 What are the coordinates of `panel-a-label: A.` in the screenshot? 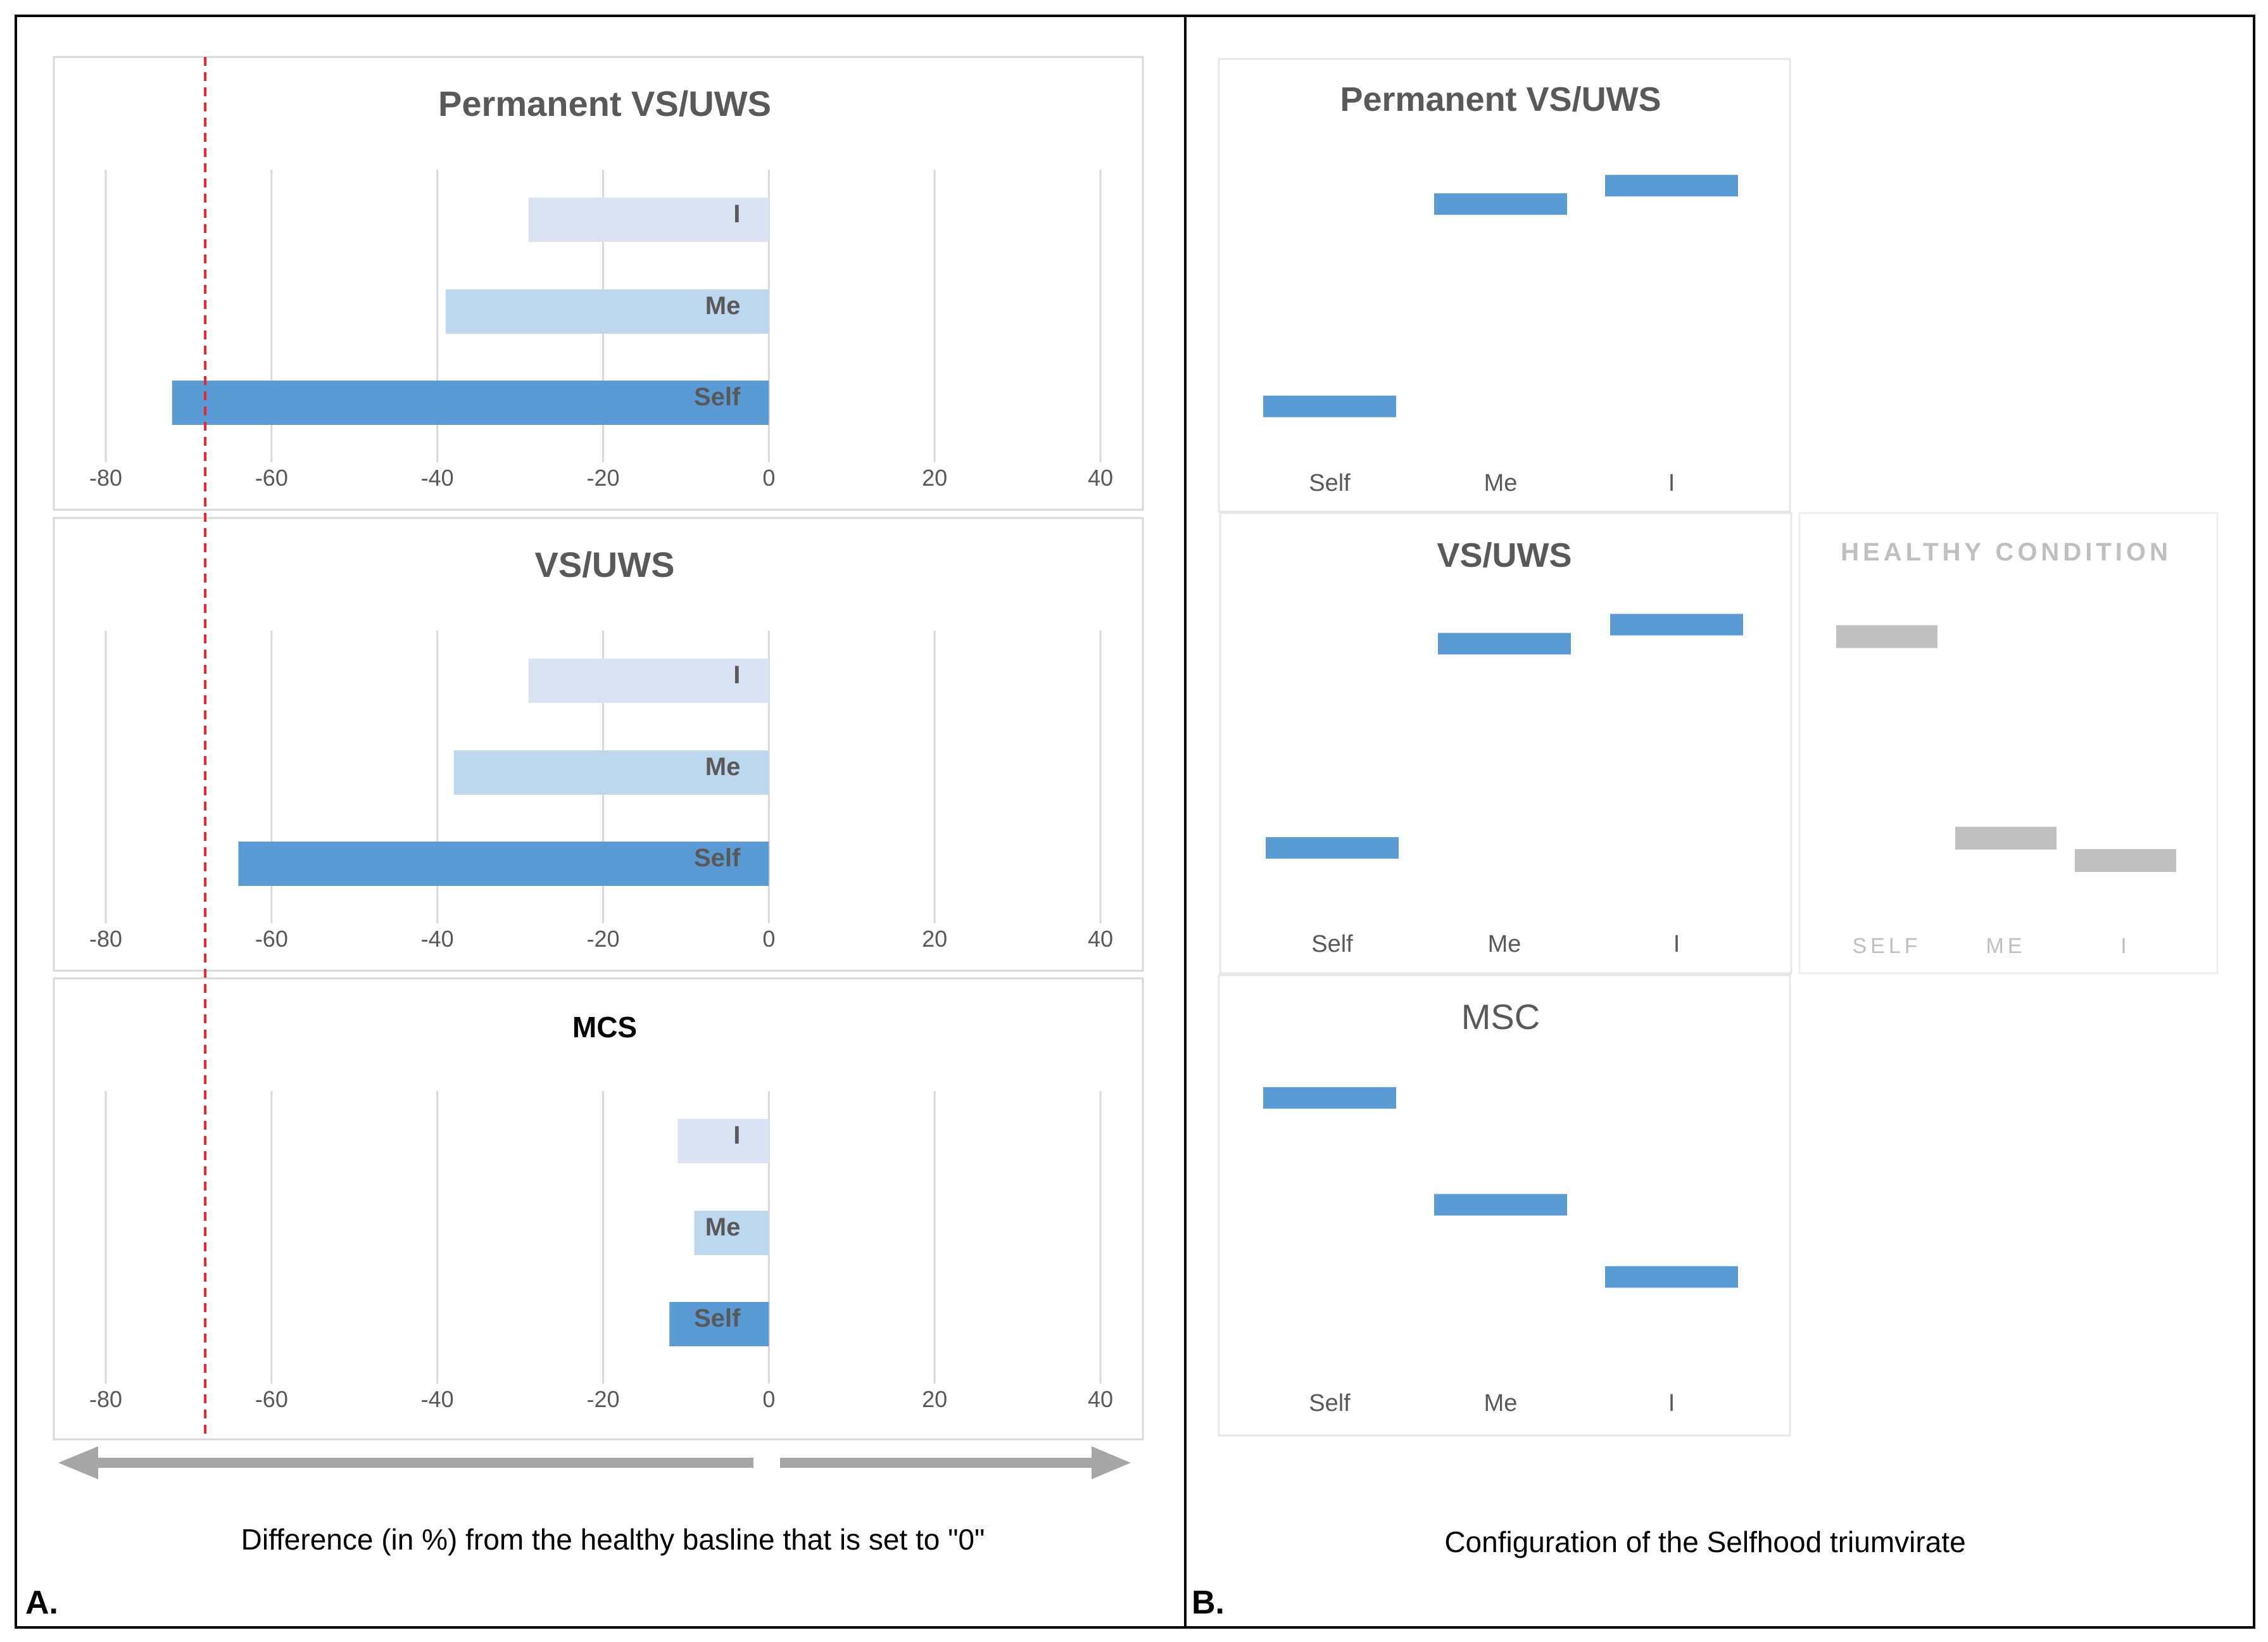 It's located at (41, 1602).